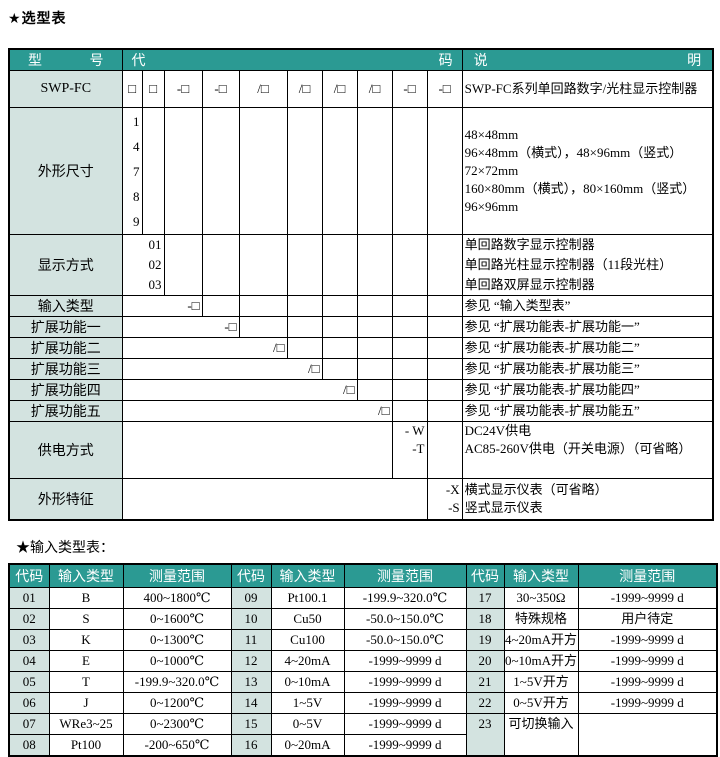 The width and height of the screenshot is (720, 757). Describe the element at coordinates (368, 547) in the screenshot. I see `input-type-table-title: ★输入类型表：` at that location.